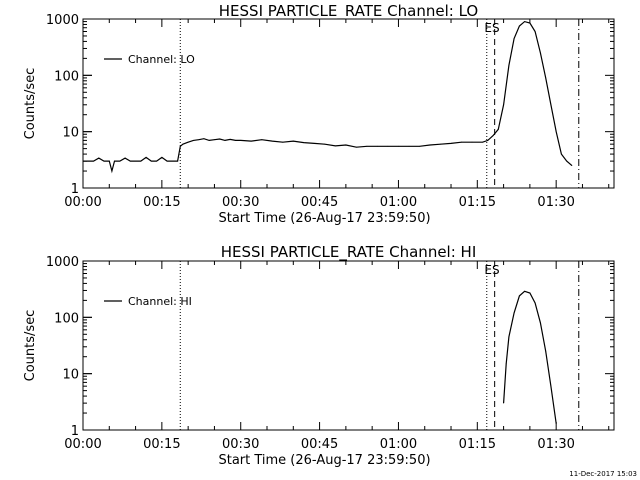 The image size is (640, 480). What do you see at coordinates (603, 474) in the screenshot?
I see `plot-timestamp: 11-Dec-2017 15:03` at bounding box center [603, 474].